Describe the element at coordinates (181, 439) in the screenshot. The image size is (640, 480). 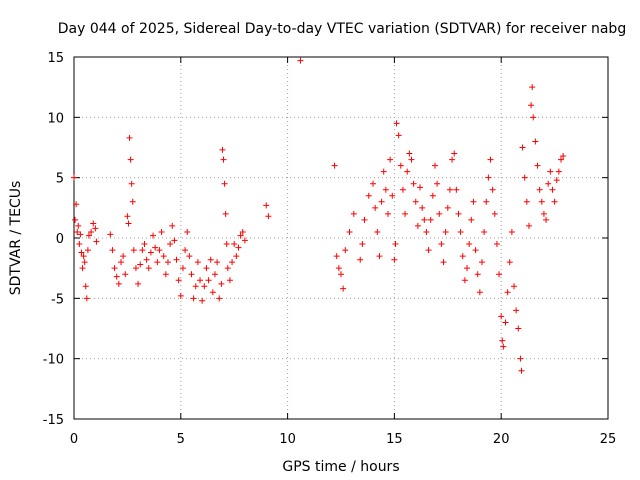
I see `x-tick-label: 5` at that location.